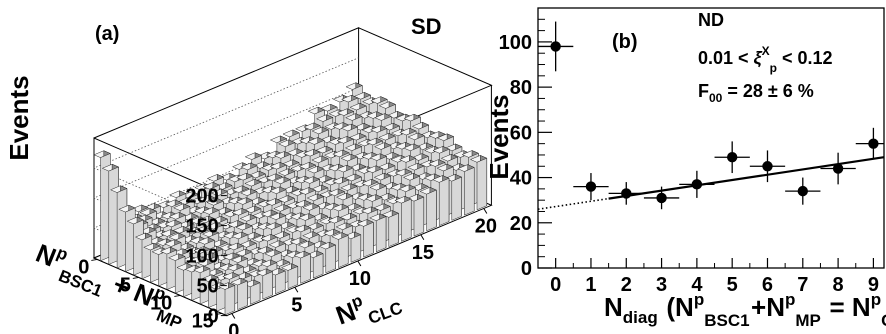 This screenshot has height=334, width=886. I want to click on x-tick-label: 3, so click(661, 285).